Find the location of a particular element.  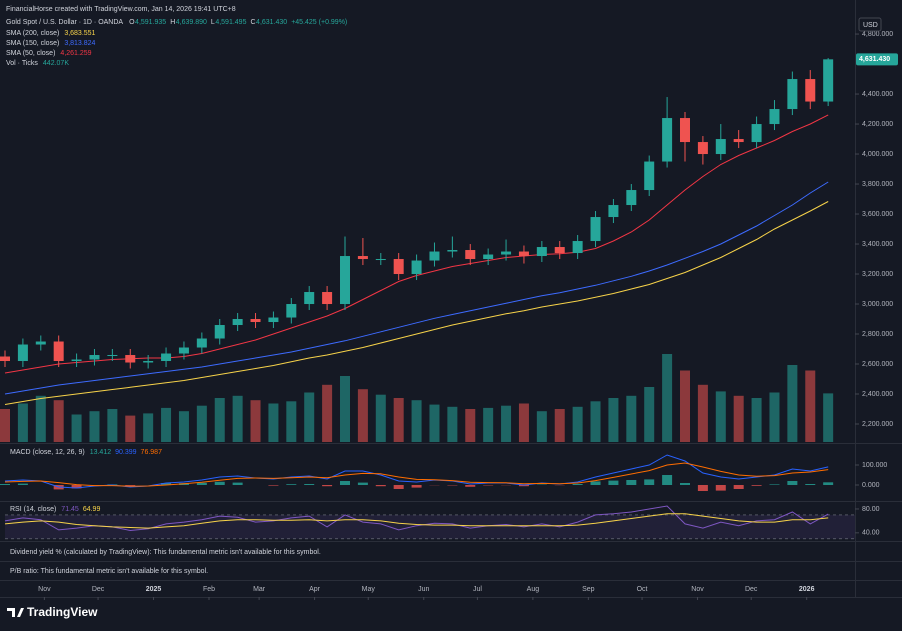

y-tick-label: 3,000.000 is located at coordinates (877, 304).